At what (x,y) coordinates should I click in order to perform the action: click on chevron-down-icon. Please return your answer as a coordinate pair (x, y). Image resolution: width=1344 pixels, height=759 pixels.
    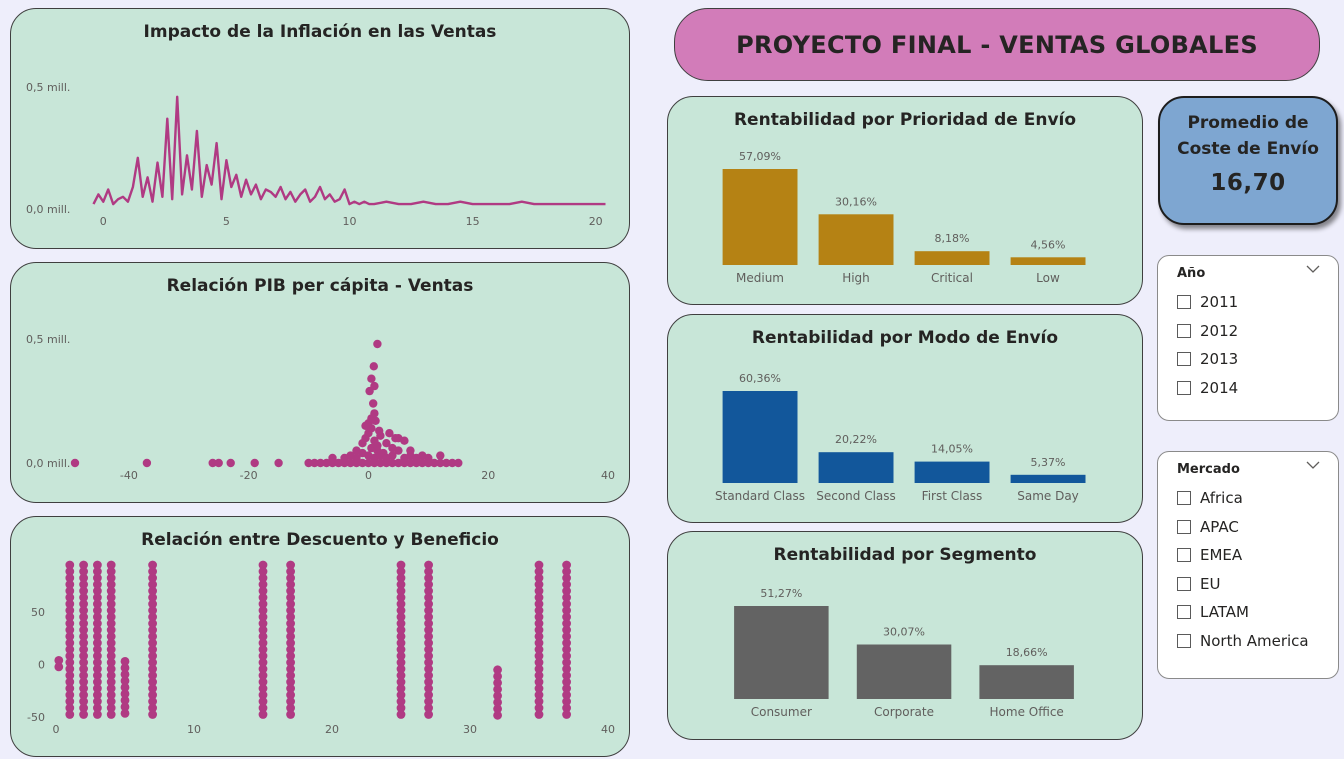
    Looking at the image, I should click on (1313, 269).